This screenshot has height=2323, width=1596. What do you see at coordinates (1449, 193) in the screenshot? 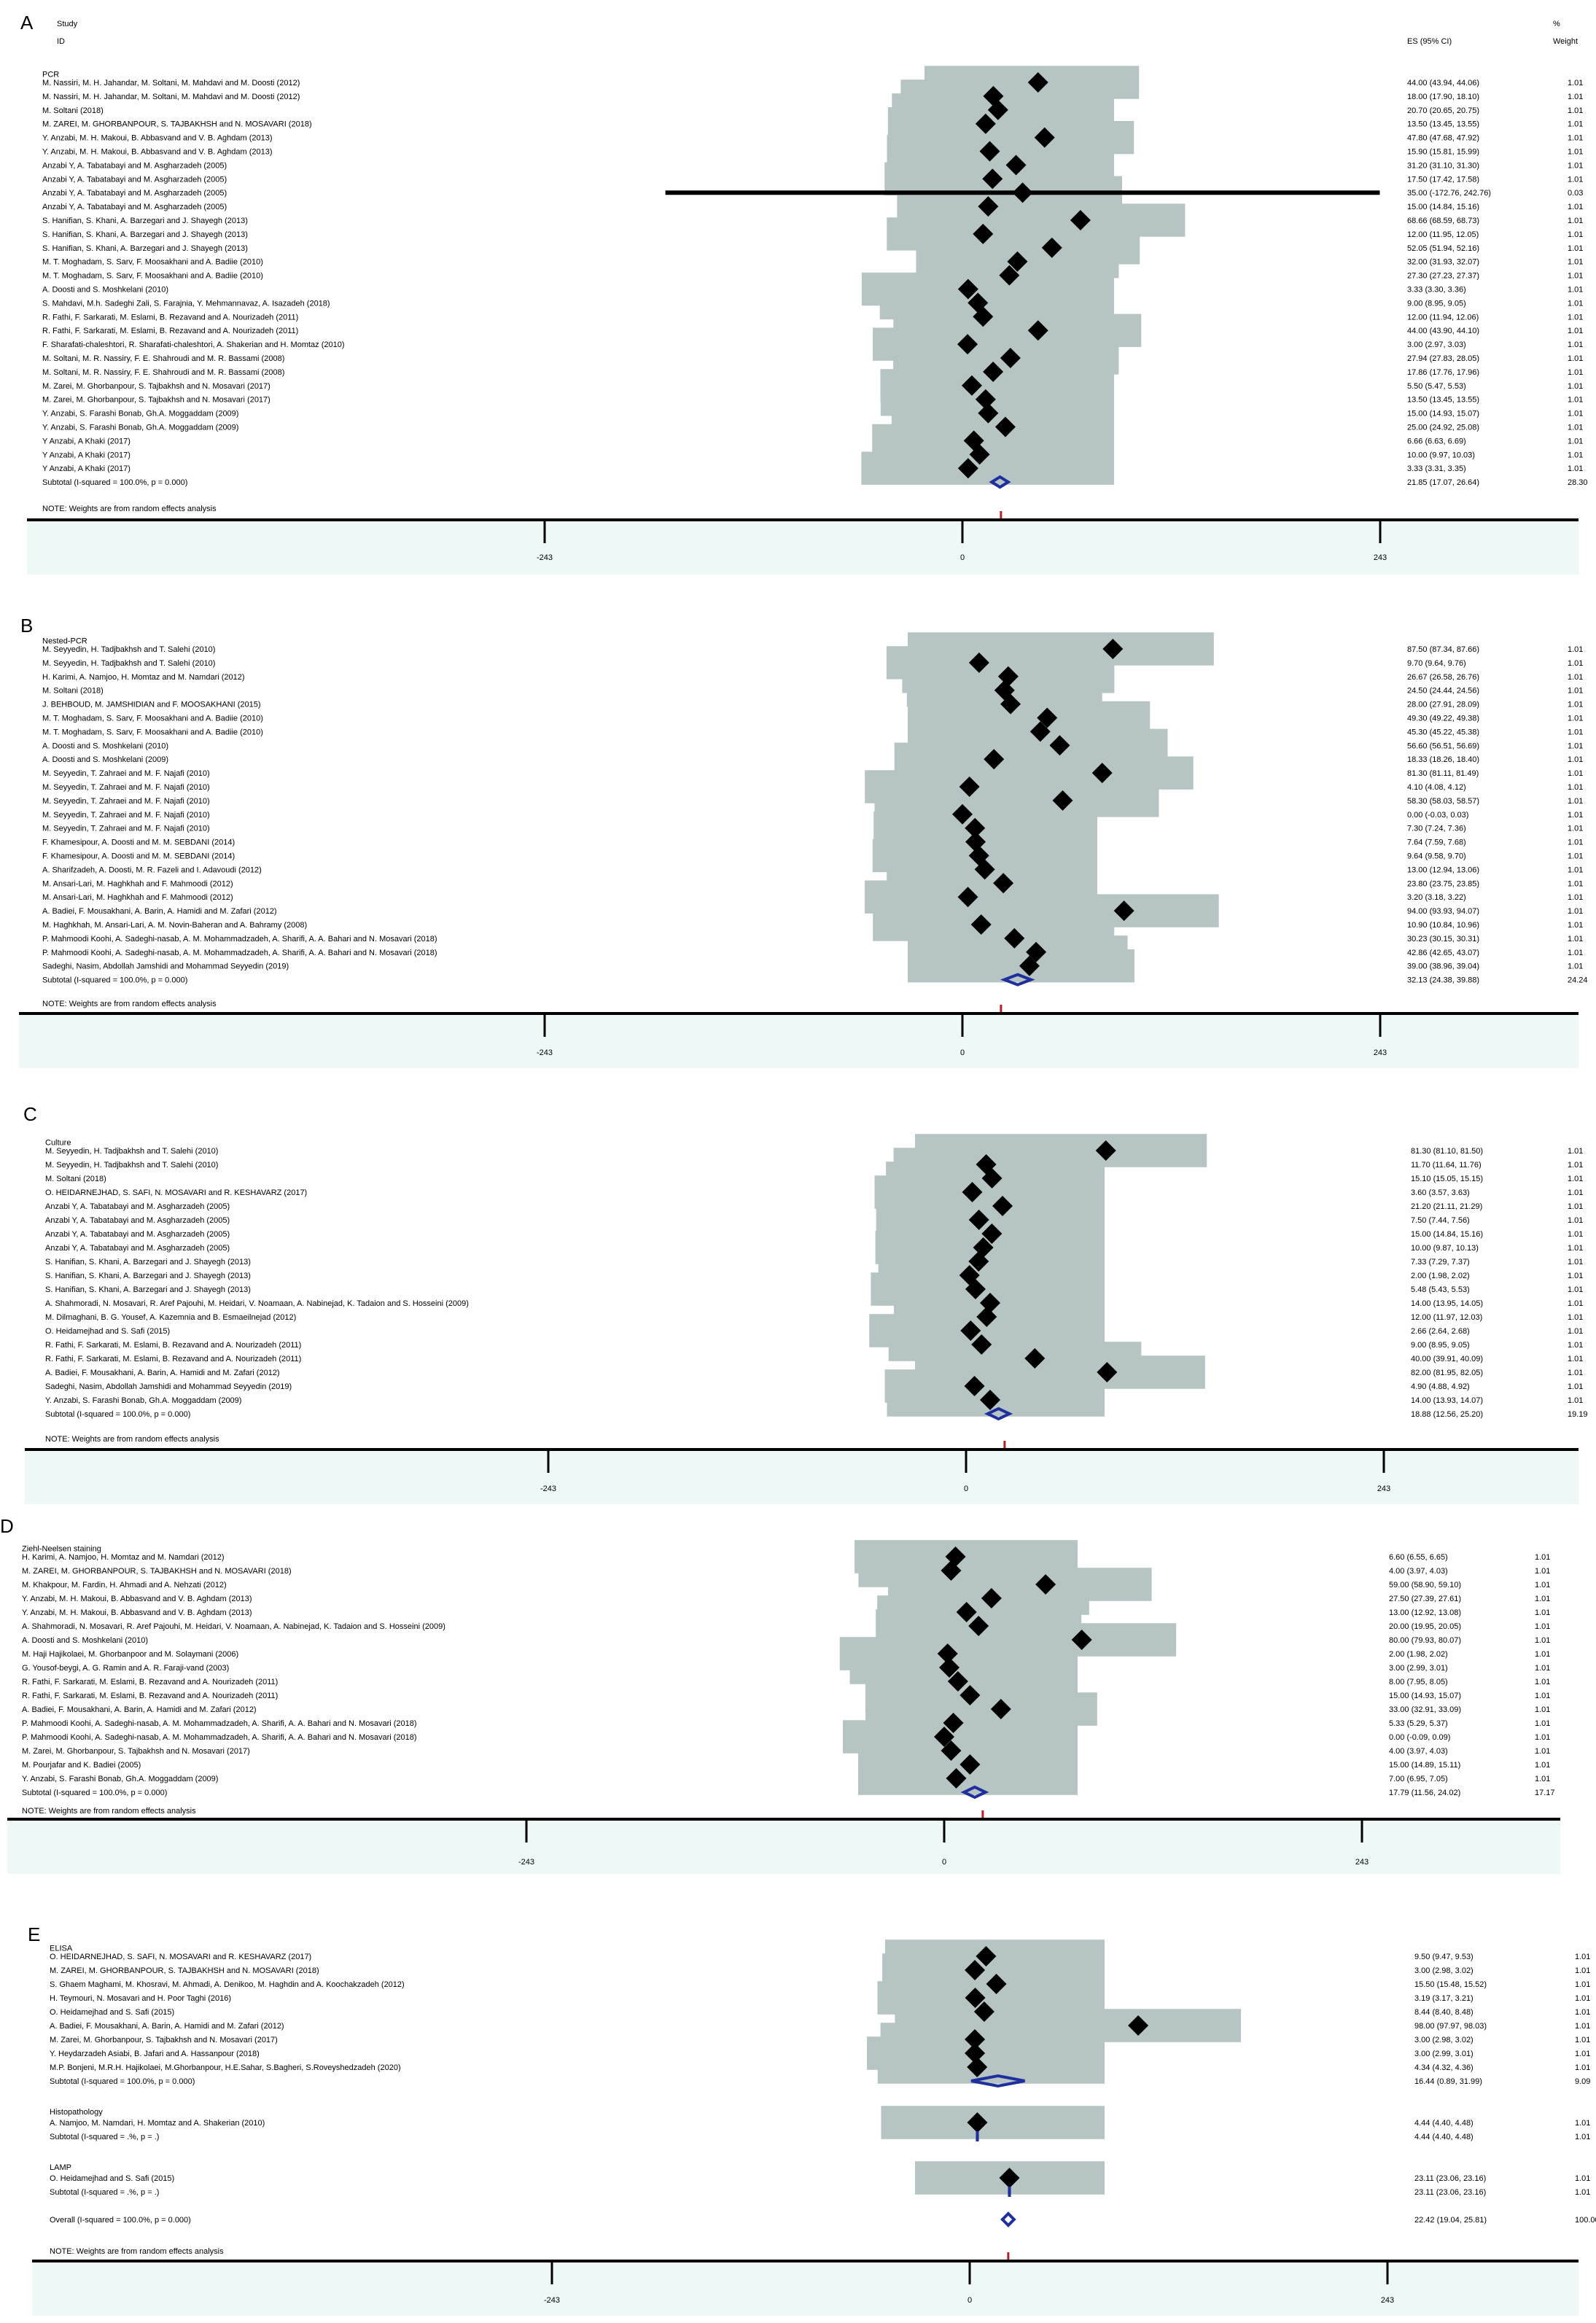
I see `study-estimate: 35.00 (-172.76, 242.76)` at bounding box center [1449, 193].